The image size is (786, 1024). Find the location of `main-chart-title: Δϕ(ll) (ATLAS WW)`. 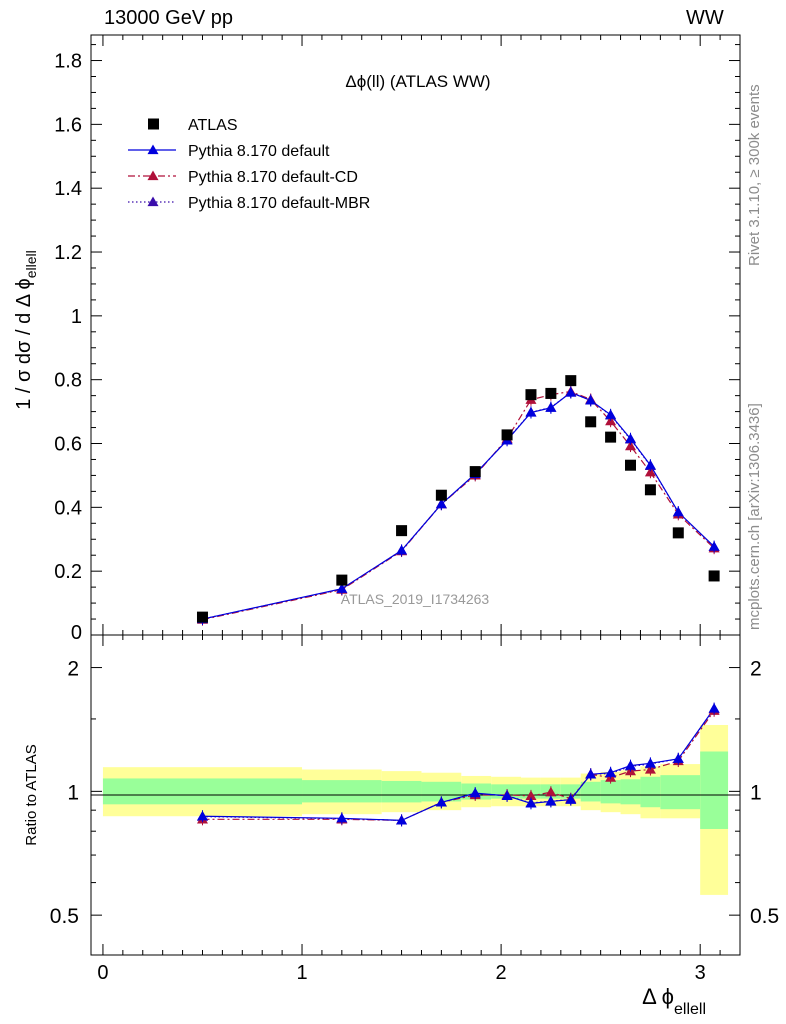

main-chart-title: Δϕ(ll) (ATLAS WW) is located at coordinates (417, 81).